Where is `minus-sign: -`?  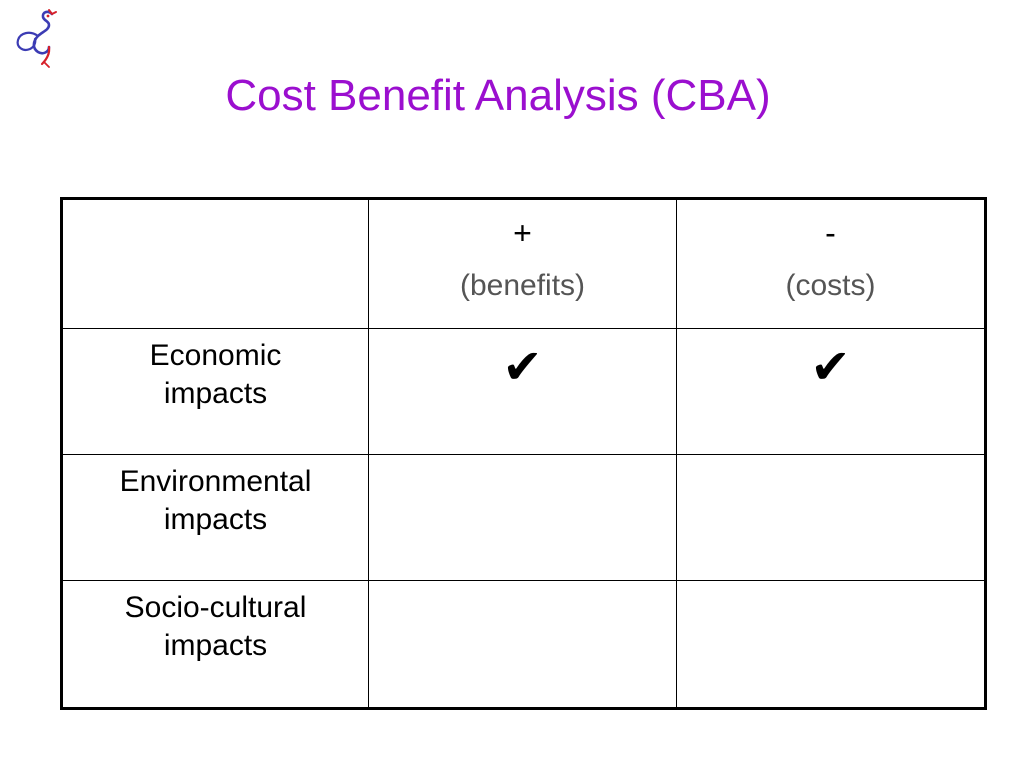 minus-sign: - is located at coordinates (830, 233).